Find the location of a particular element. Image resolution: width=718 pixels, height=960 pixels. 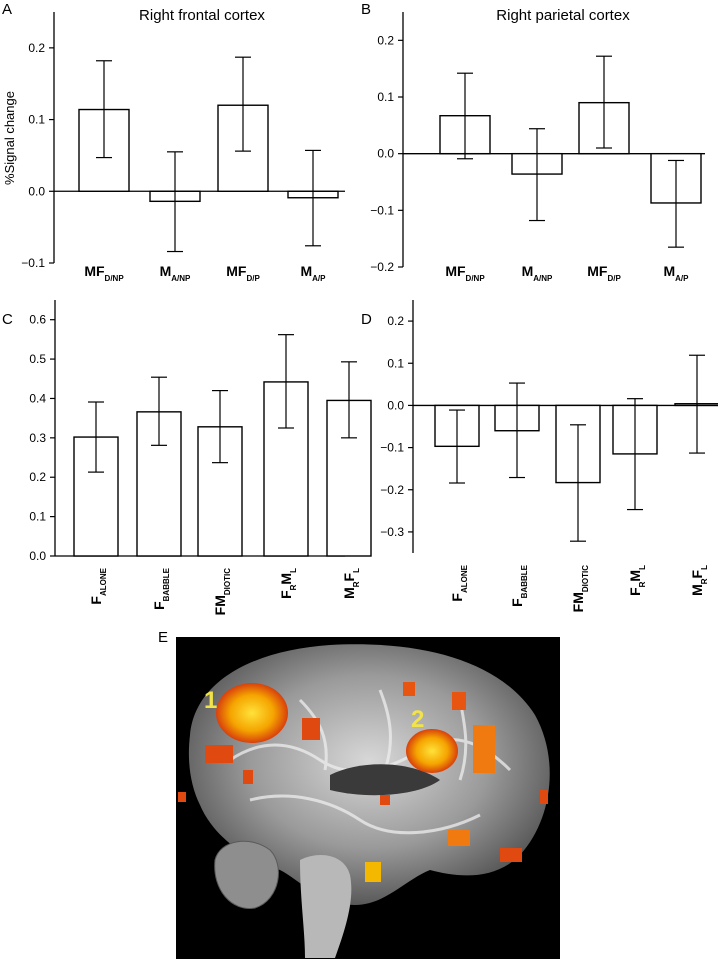

panel-b-ytick-label: 0.1 is located at coordinates (385, 97).